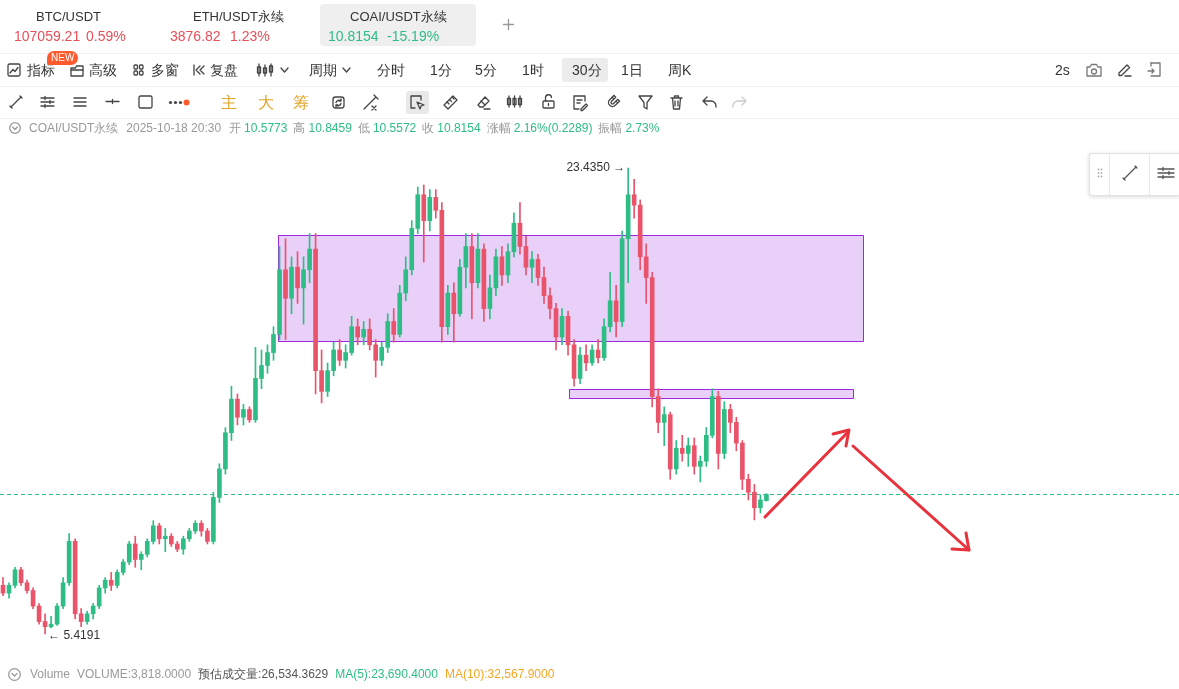  I want to click on text: 1.23%, so click(250, 36).